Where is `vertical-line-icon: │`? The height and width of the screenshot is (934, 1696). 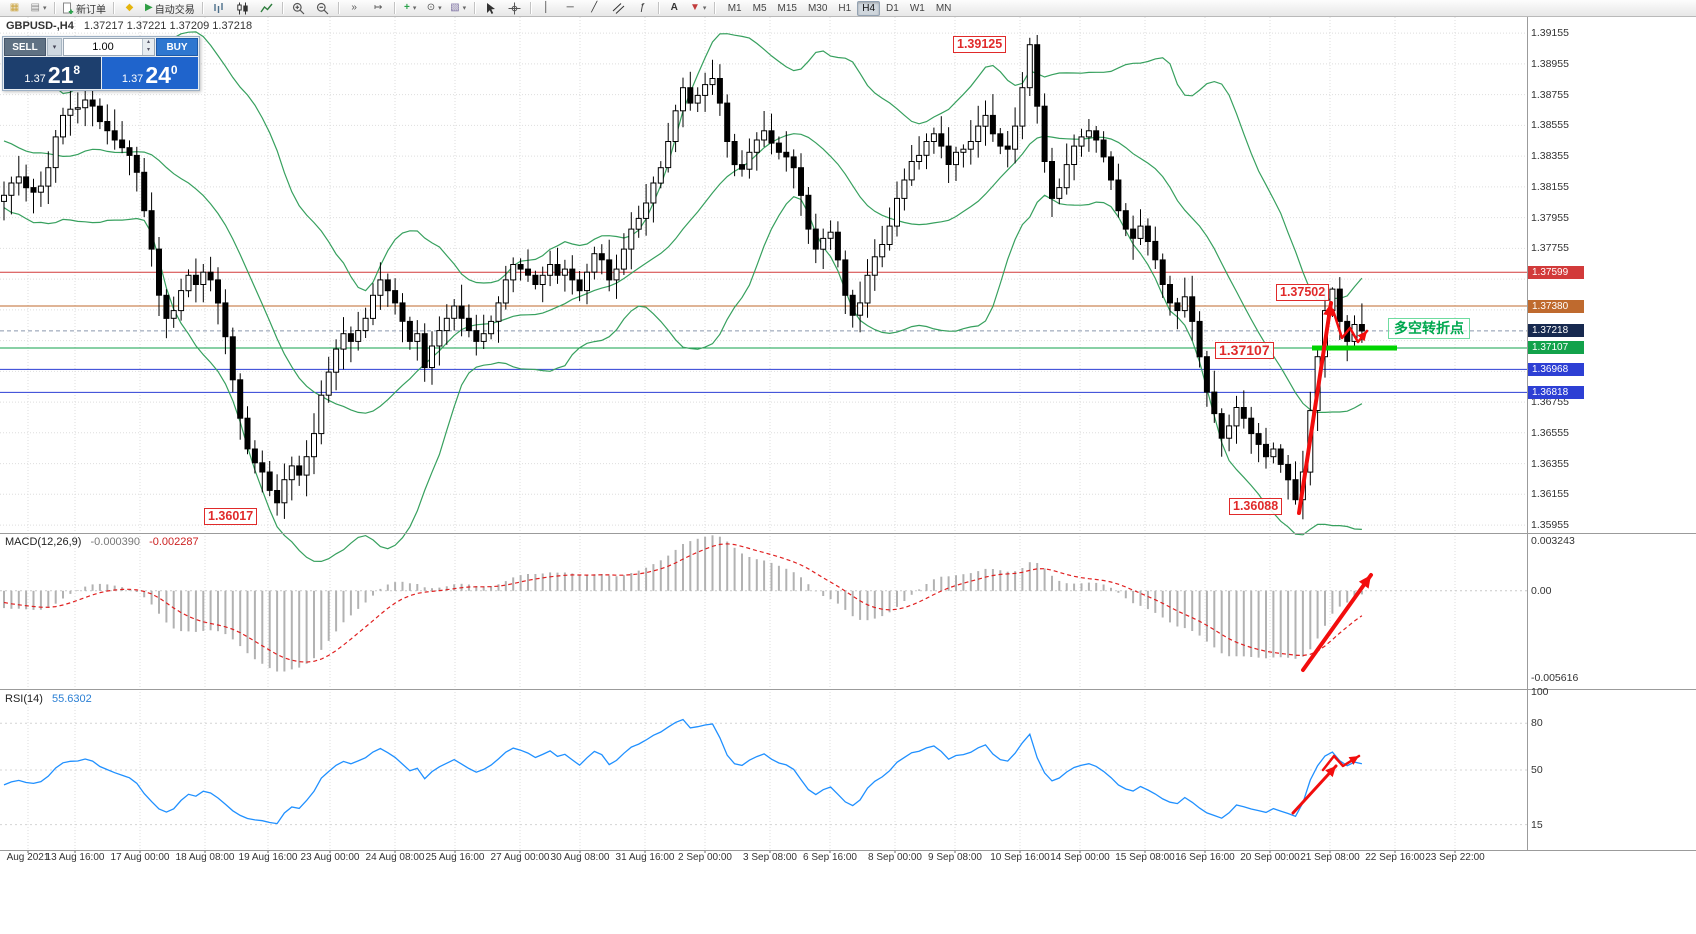
vertical-line-icon: │ is located at coordinates (546, 7).